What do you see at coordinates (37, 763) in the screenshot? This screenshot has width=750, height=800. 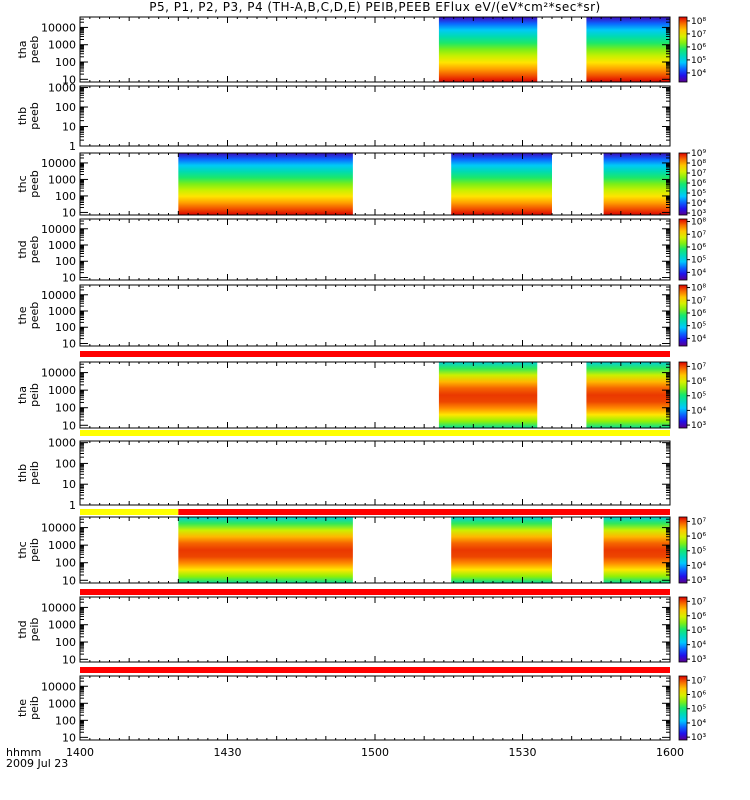 I see `date-label: 2009 Jul 23` at bounding box center [37, 763].